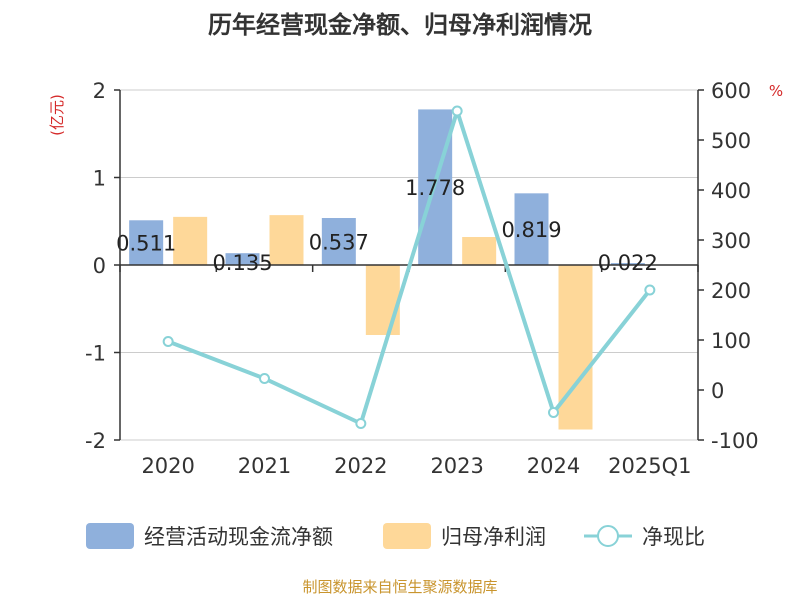 This screenshot has height=600, width=800. I want to click on x-tick-label: 2021, so click(264, 466).